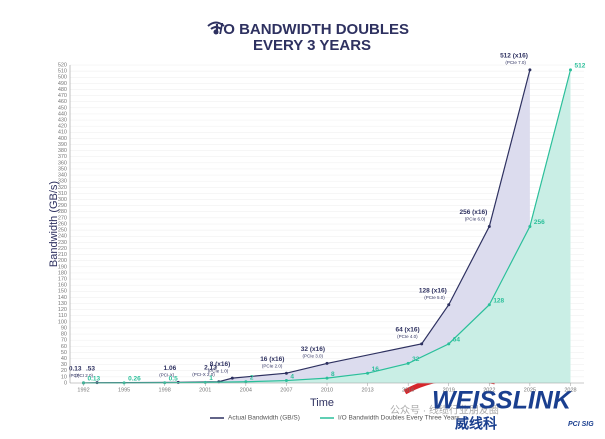 The image size is (605, 439). Describe the element at coordinates (476, 424) in the screenshot. I see `logo-sub: 威线科` at that location.